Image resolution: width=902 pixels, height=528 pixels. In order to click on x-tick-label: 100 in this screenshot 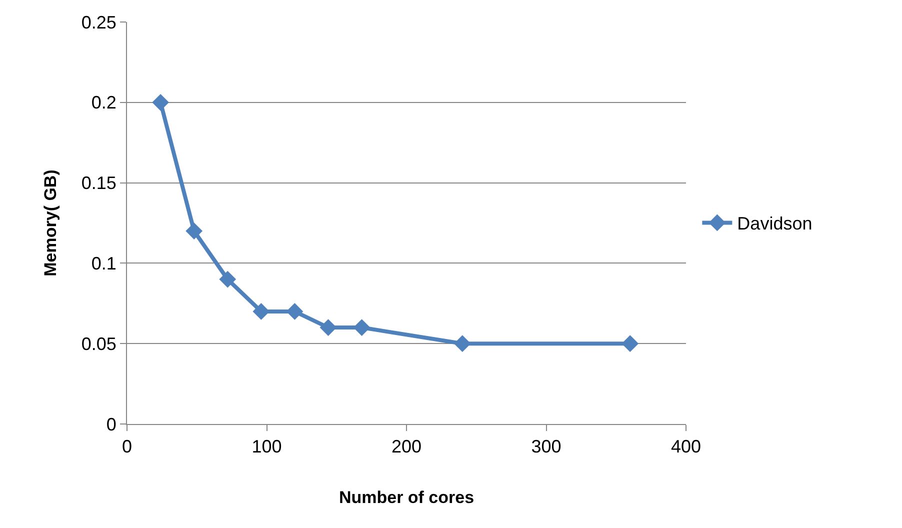, I will do `click(267, 446)`.